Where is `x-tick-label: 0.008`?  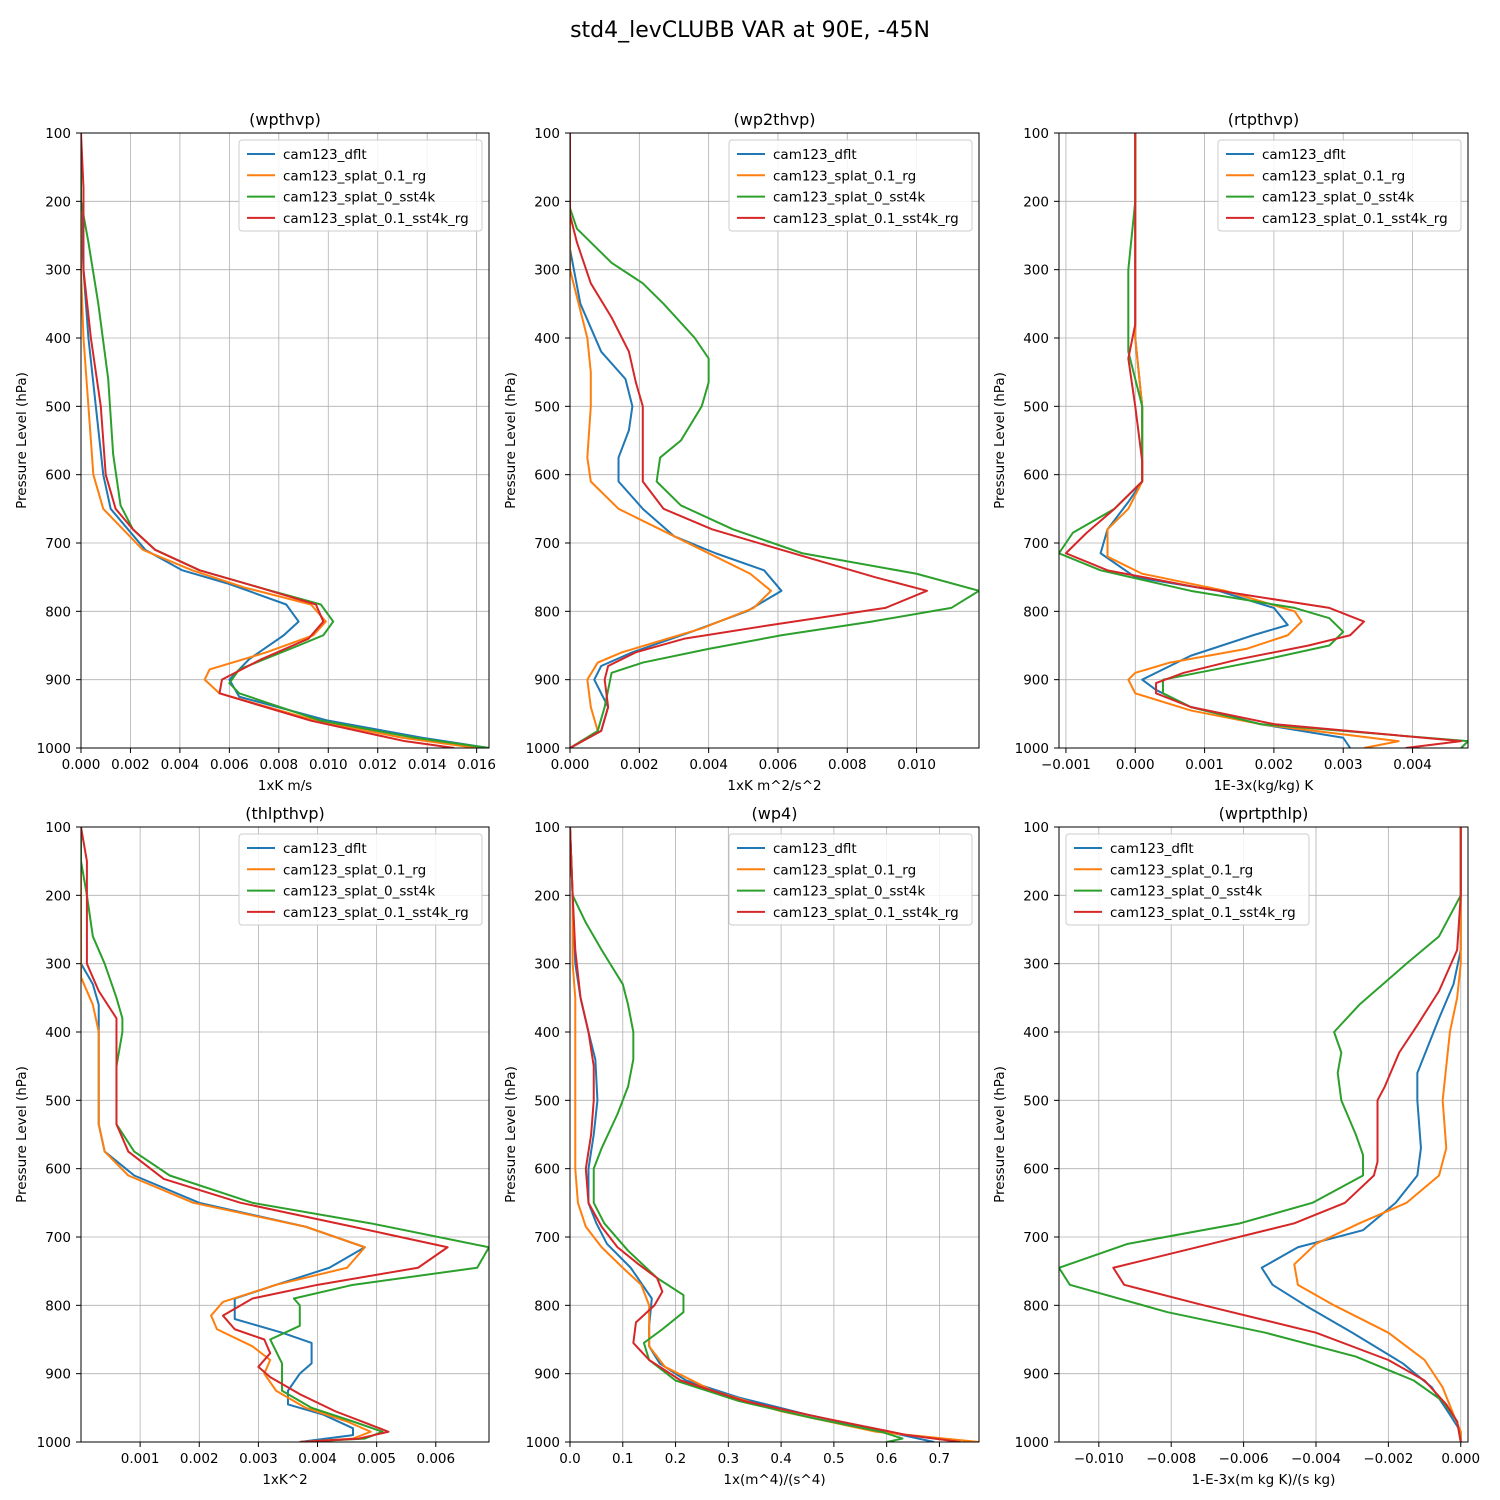
x-tick-label: 0.008 is located at coordinates (847, 765).